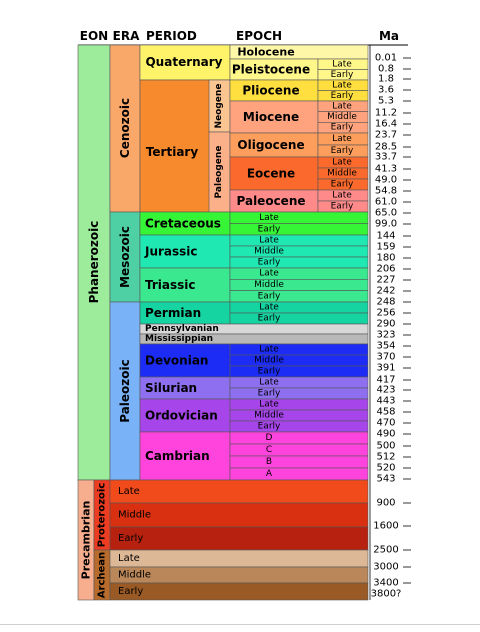  Describe the element at coordinates (385, 503) in the screenshot. I see `ma-label: 900` at that location.